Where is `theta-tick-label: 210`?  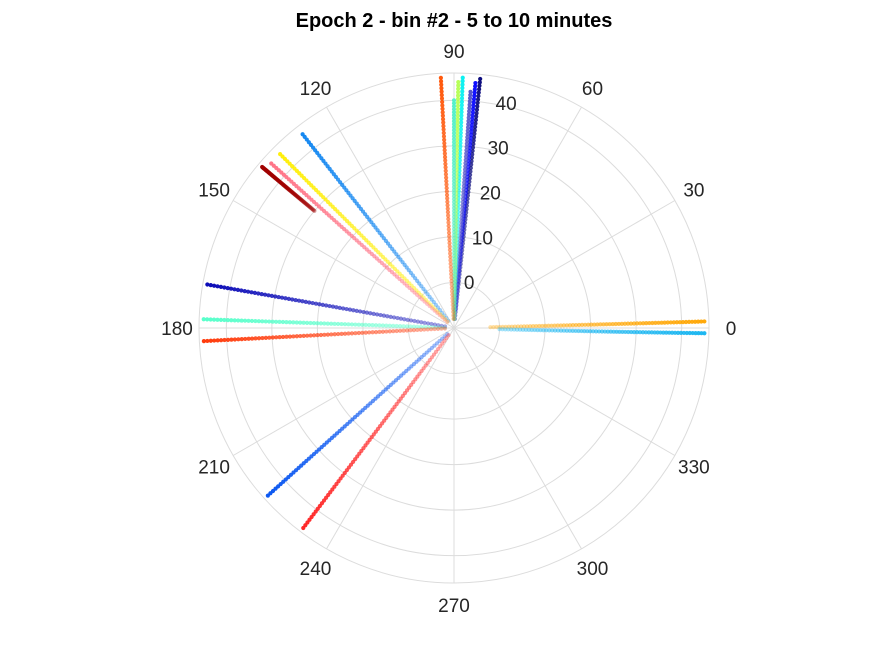
theta-tick-label: 210 is located at coordinates (214, 468).